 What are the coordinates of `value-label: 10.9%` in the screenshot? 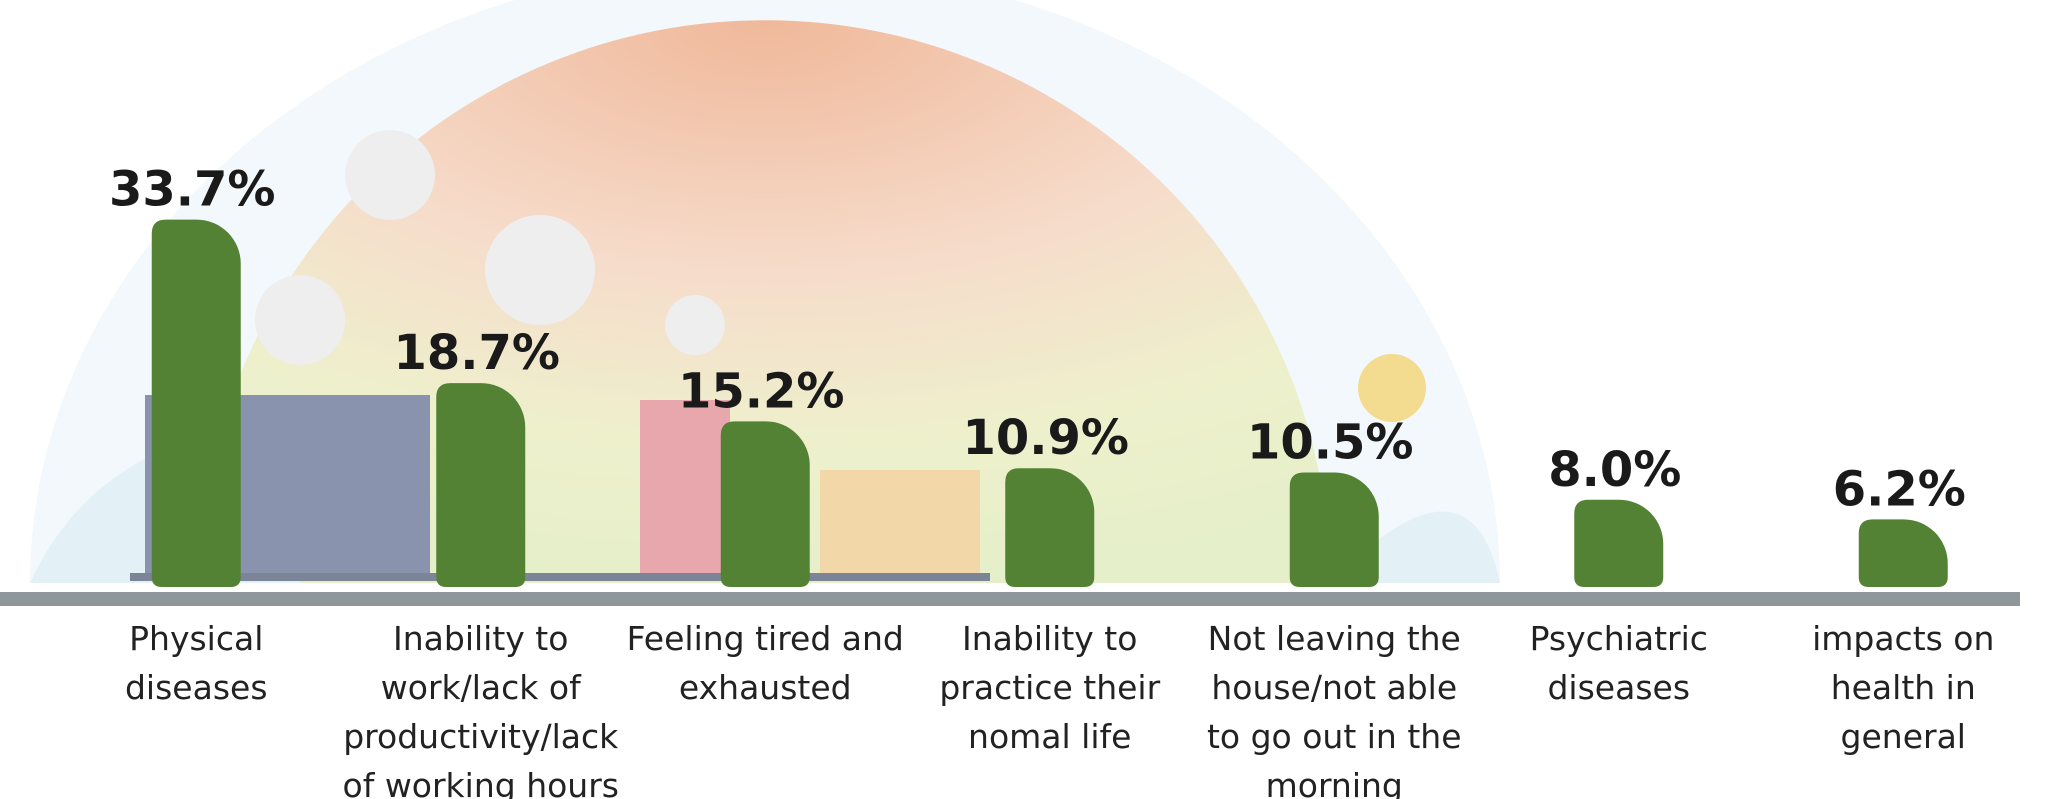 It's located at (1045, 438).